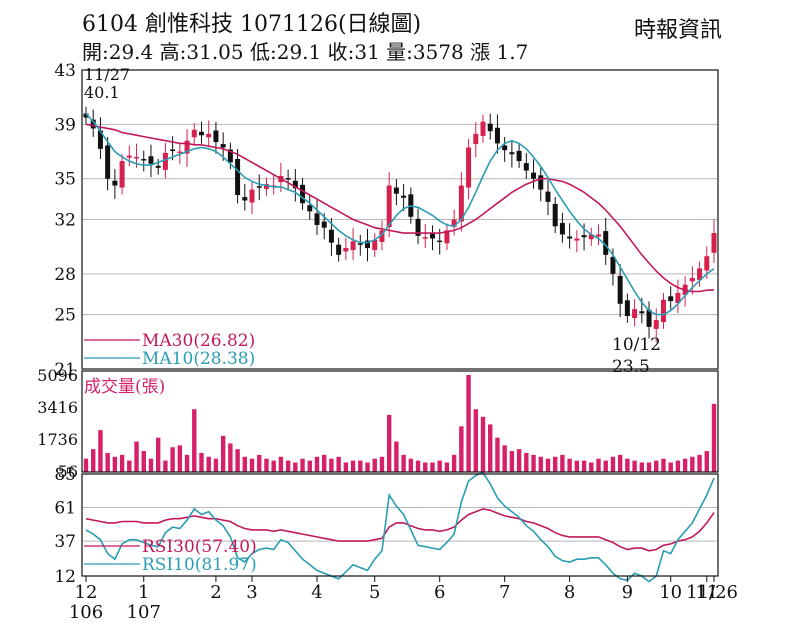 The height and width of the screenshot is (640, 800). What do you see at coordinates (631, 367) in the screenshot?
I see `low-value-label: 23.5` at bounding box center [631, 367].